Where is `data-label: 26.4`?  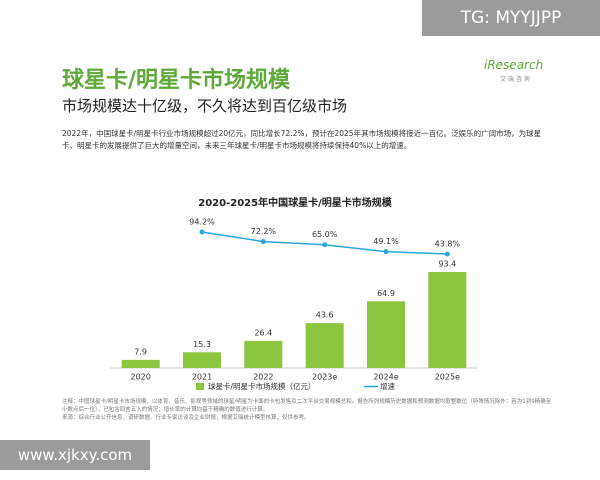
data-label: 26.4 is located at coordinates (263, 332).